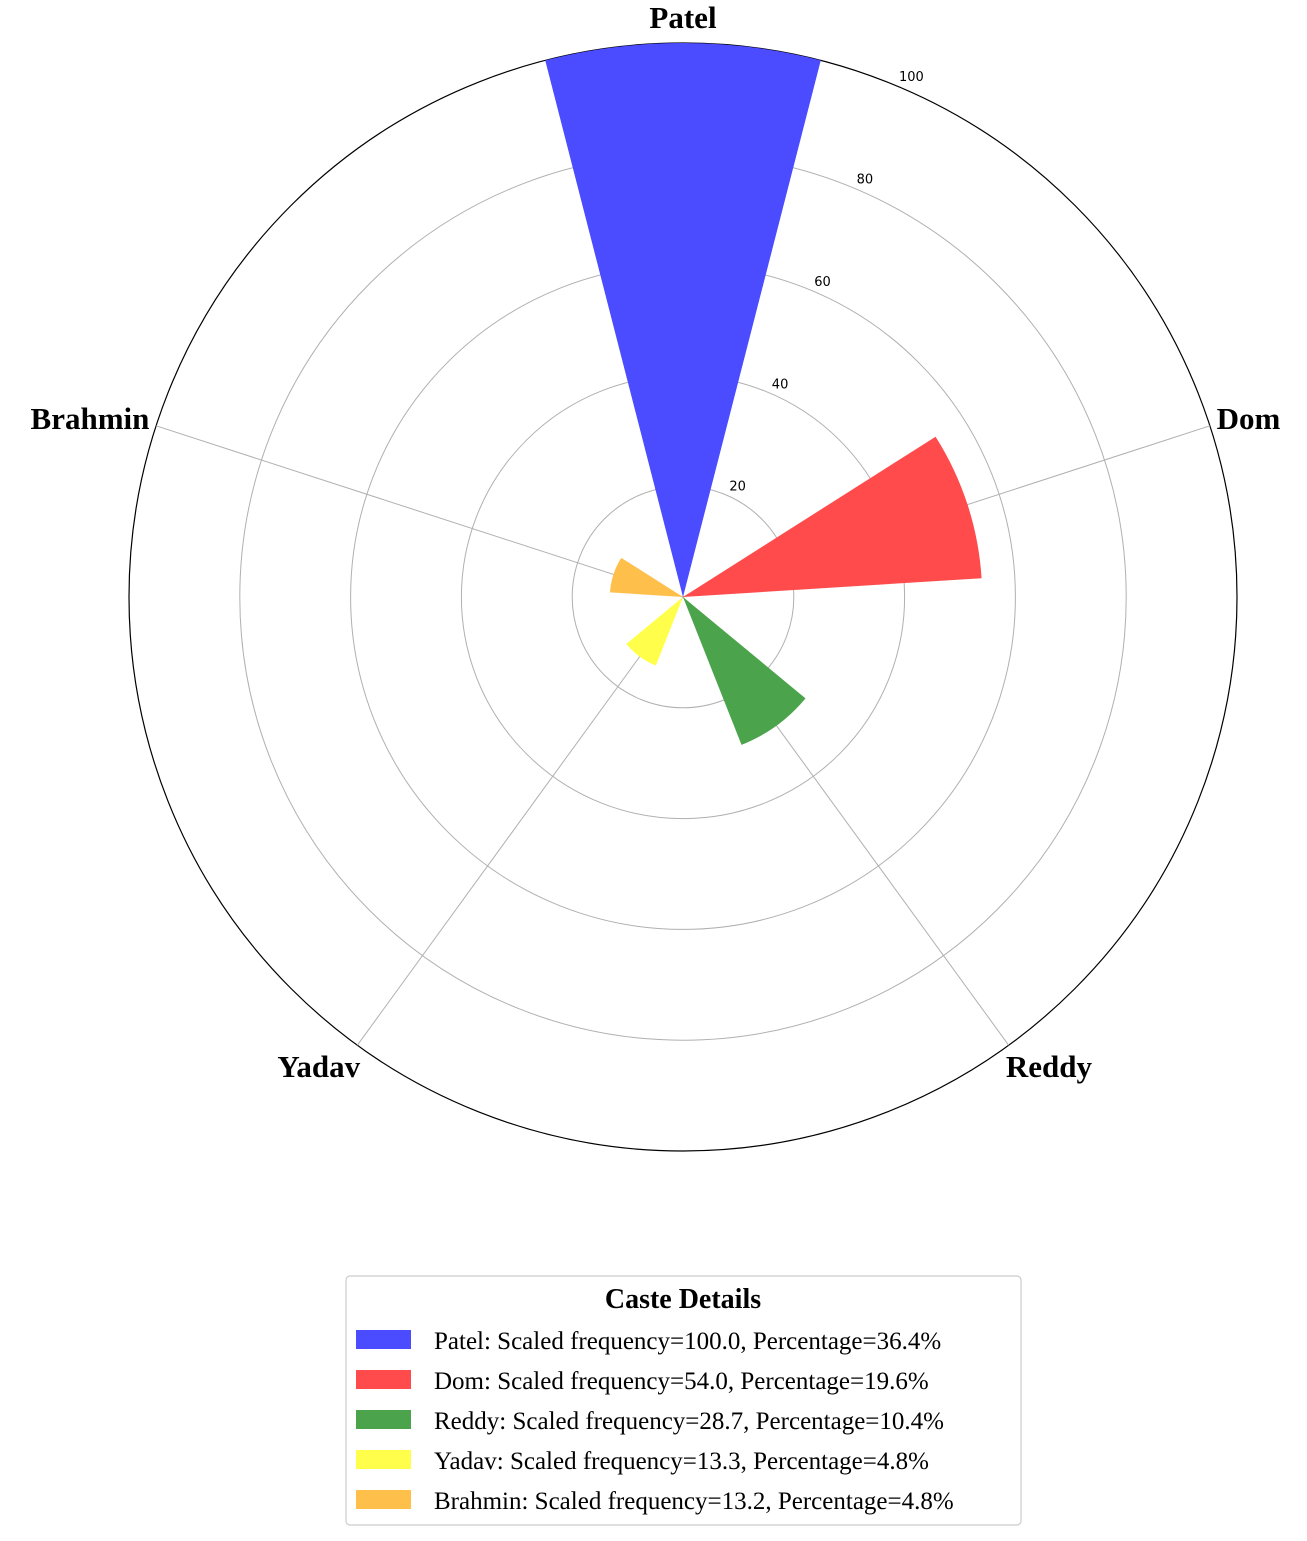 This screenshot has width=1307, height=1541. Describe the element at coordinates (683, 1299) in the screenshot. I see `legend-title: Caste Details` at that location.